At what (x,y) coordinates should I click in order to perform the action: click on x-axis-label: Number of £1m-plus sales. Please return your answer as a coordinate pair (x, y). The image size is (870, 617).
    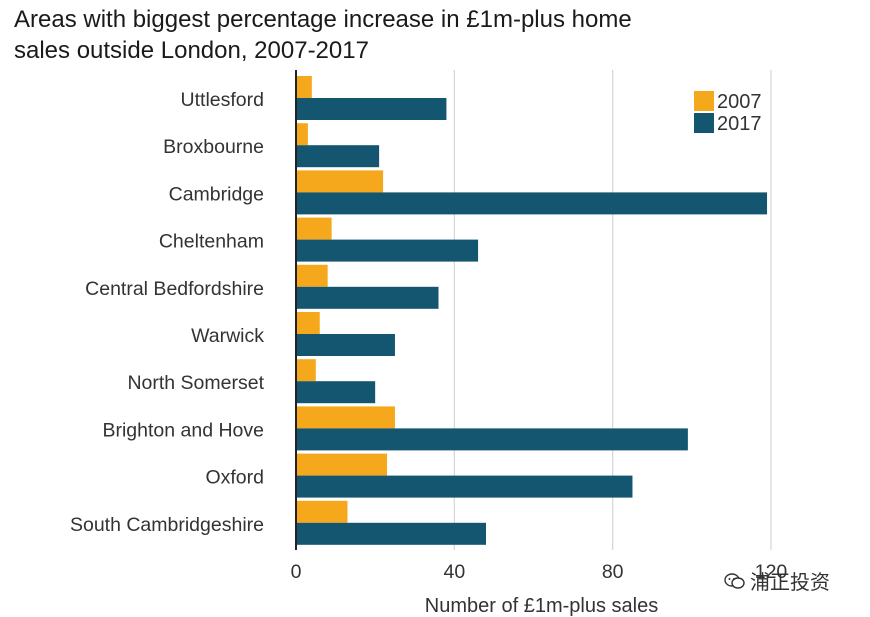
    Looking at the image, I should click on (541, 606).